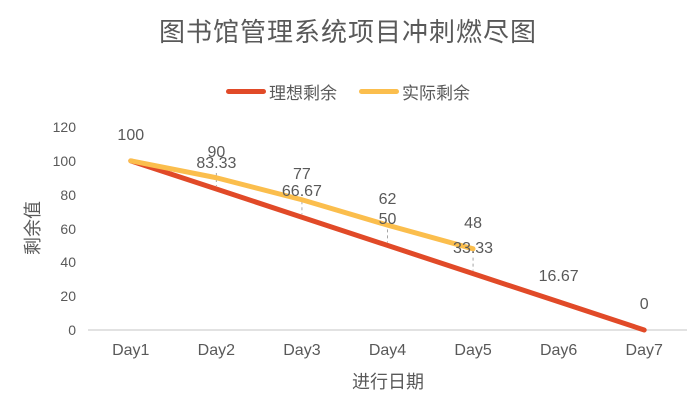 The image size is (696, 419). I want to click on x-tick-label: Day3, so click(302, 350).